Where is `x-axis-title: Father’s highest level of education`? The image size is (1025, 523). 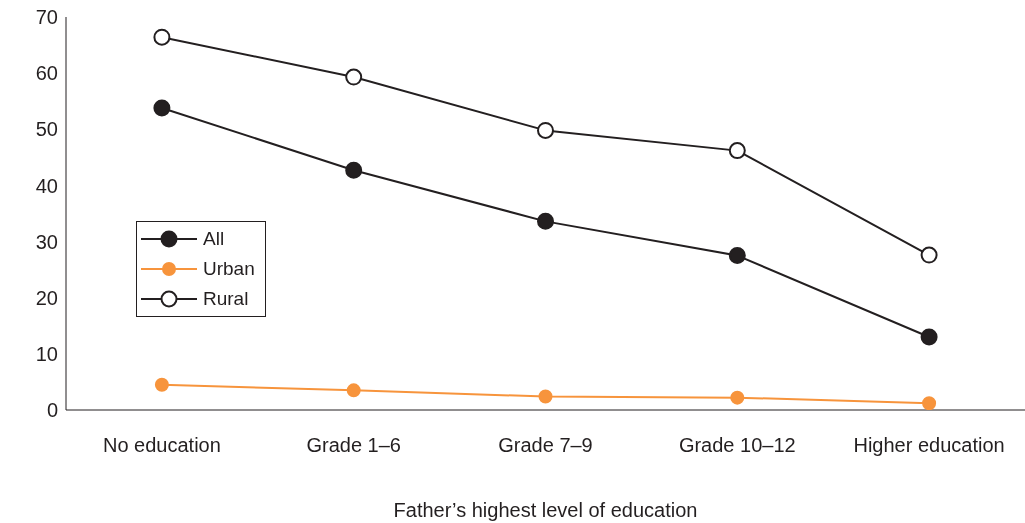 x-axis-title: Father’s highest level of education is located at coordinates (545, 510).